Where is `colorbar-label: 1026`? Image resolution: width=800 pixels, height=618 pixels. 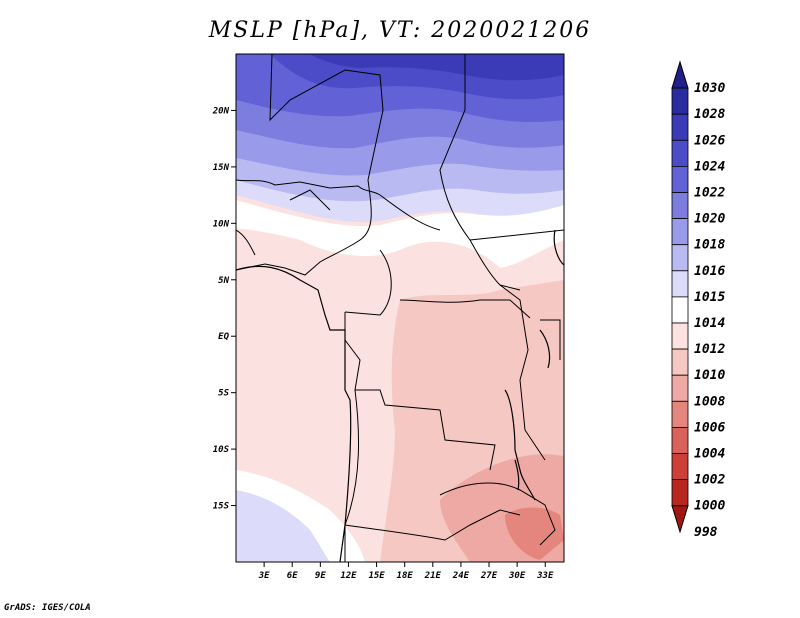
colorbar-label: 1026 is located at coordinates (709, 140).